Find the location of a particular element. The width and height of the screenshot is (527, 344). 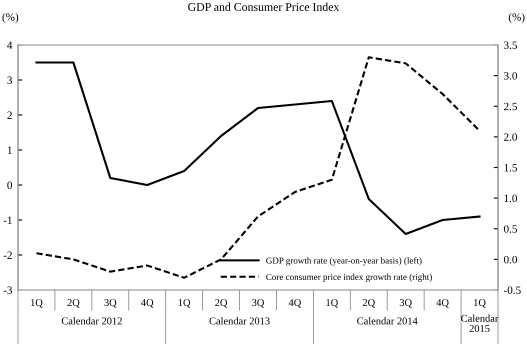

chart-title: GDP and Consumer Price Index is located at coordinates (264, 6).